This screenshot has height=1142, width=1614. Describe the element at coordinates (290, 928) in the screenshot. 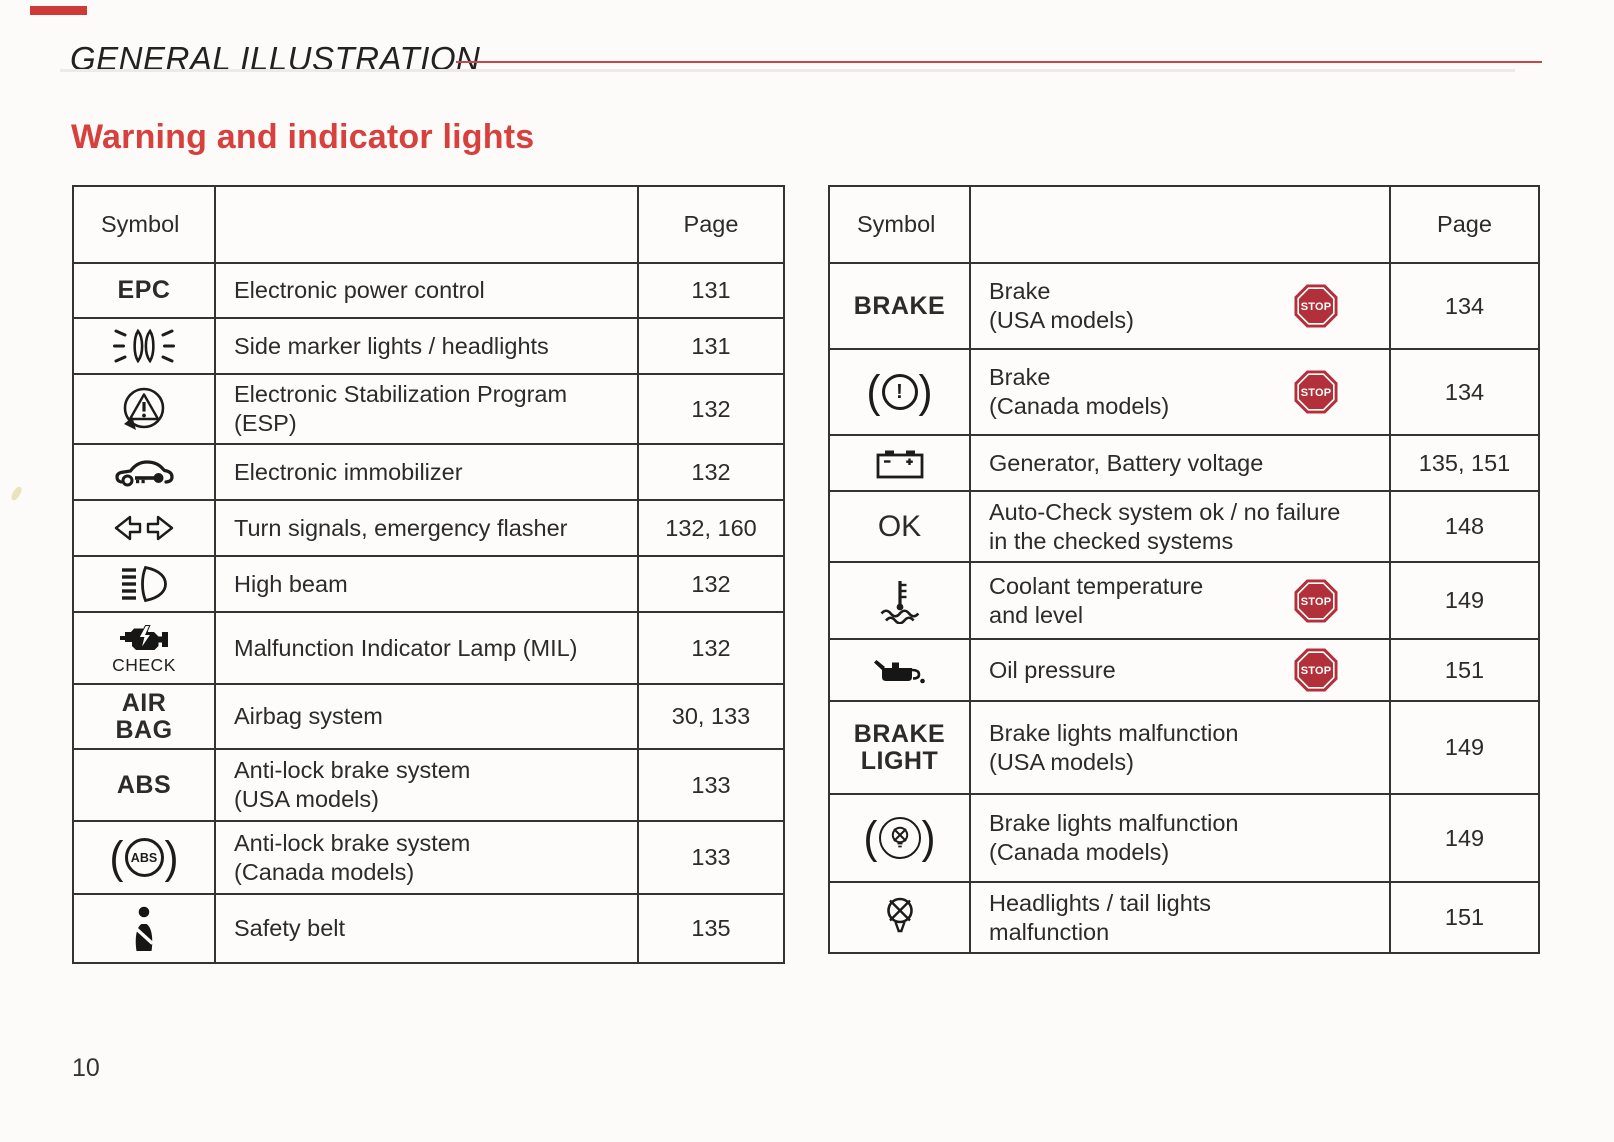

I see `description-text: Safety belt` at that location.